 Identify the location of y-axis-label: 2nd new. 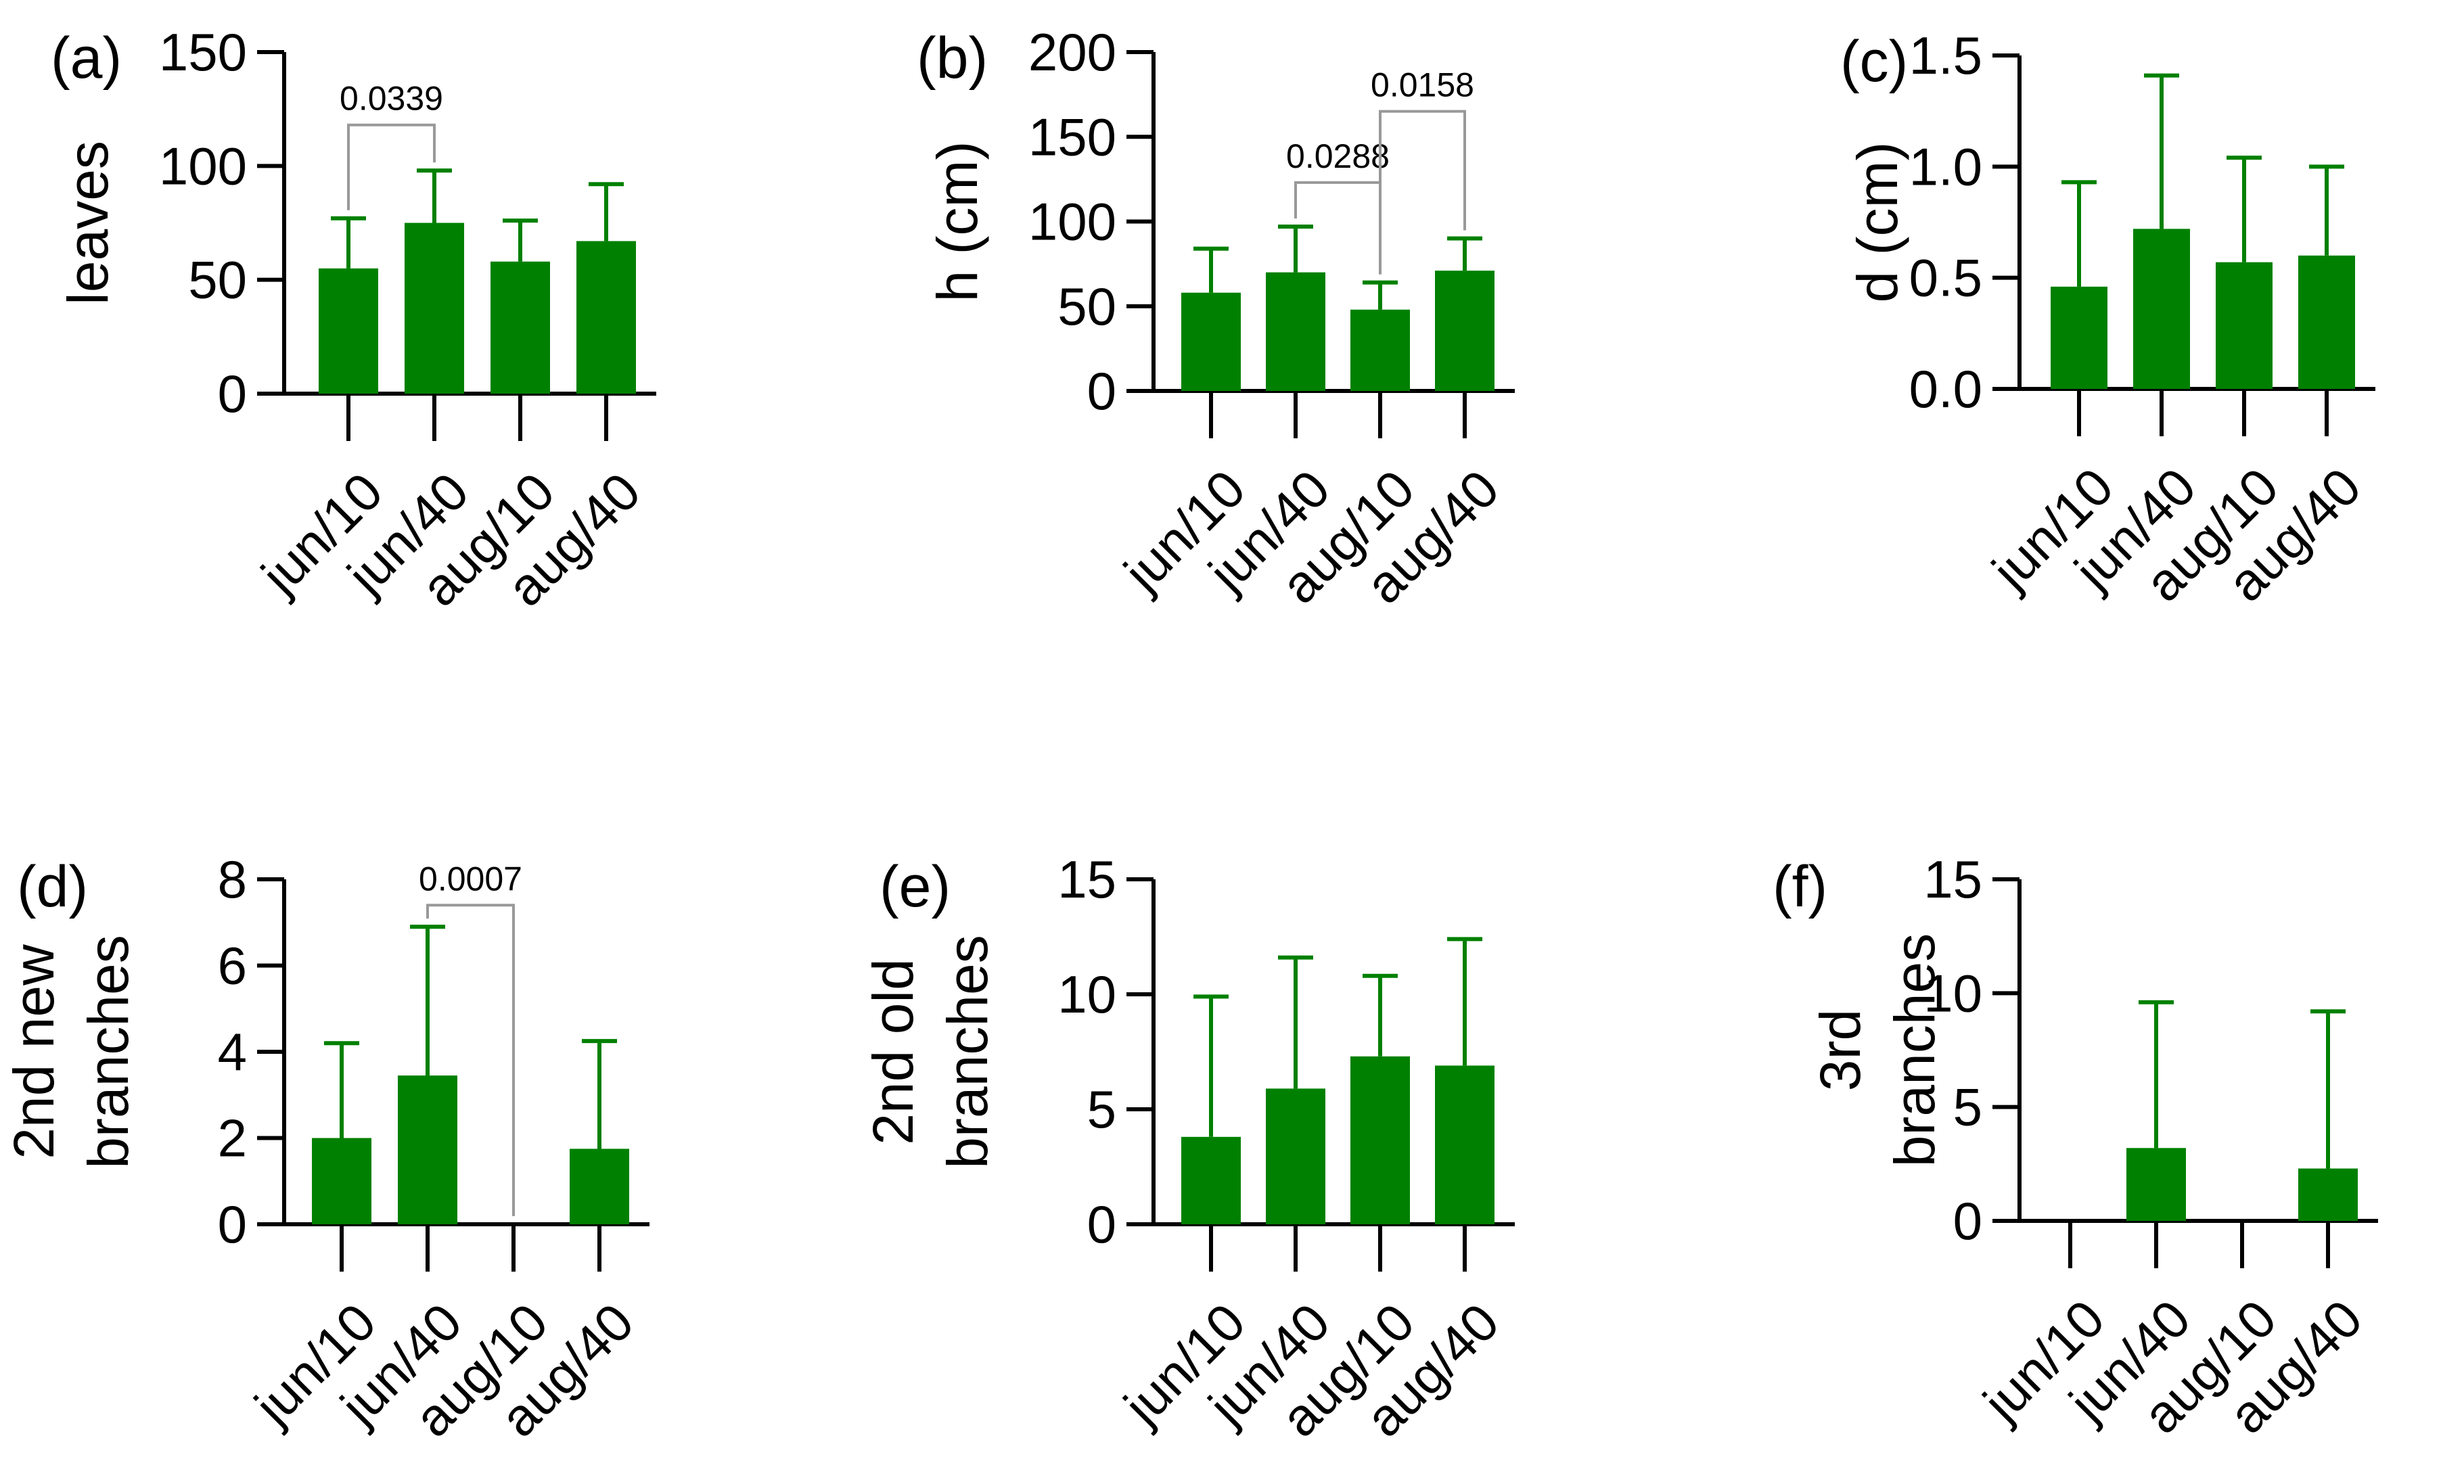
(34, 1052).